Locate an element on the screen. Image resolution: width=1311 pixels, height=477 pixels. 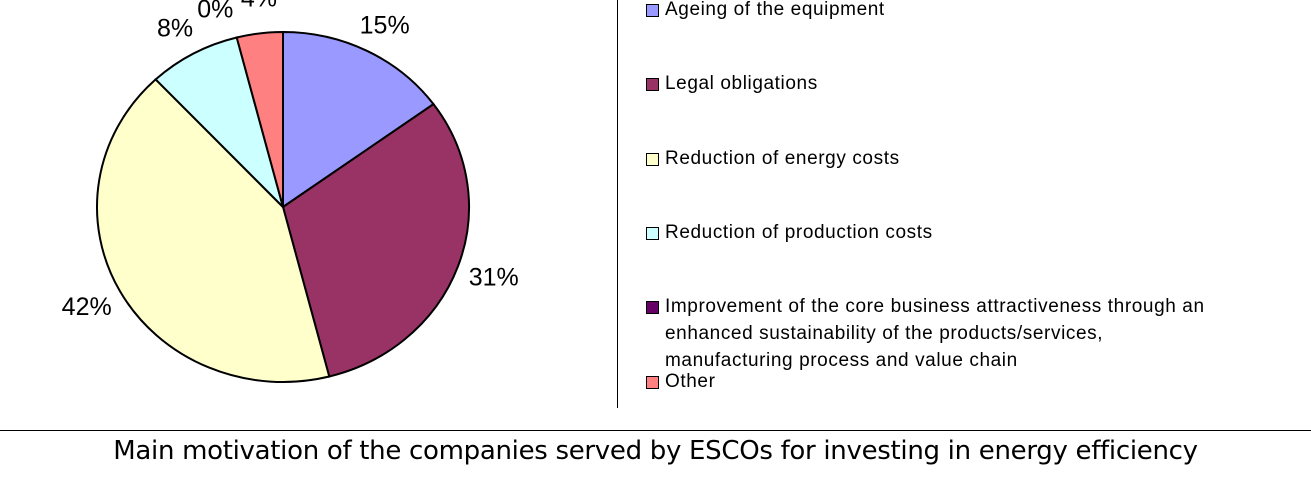
data-label: 31% is located at coordinates (494, 277).